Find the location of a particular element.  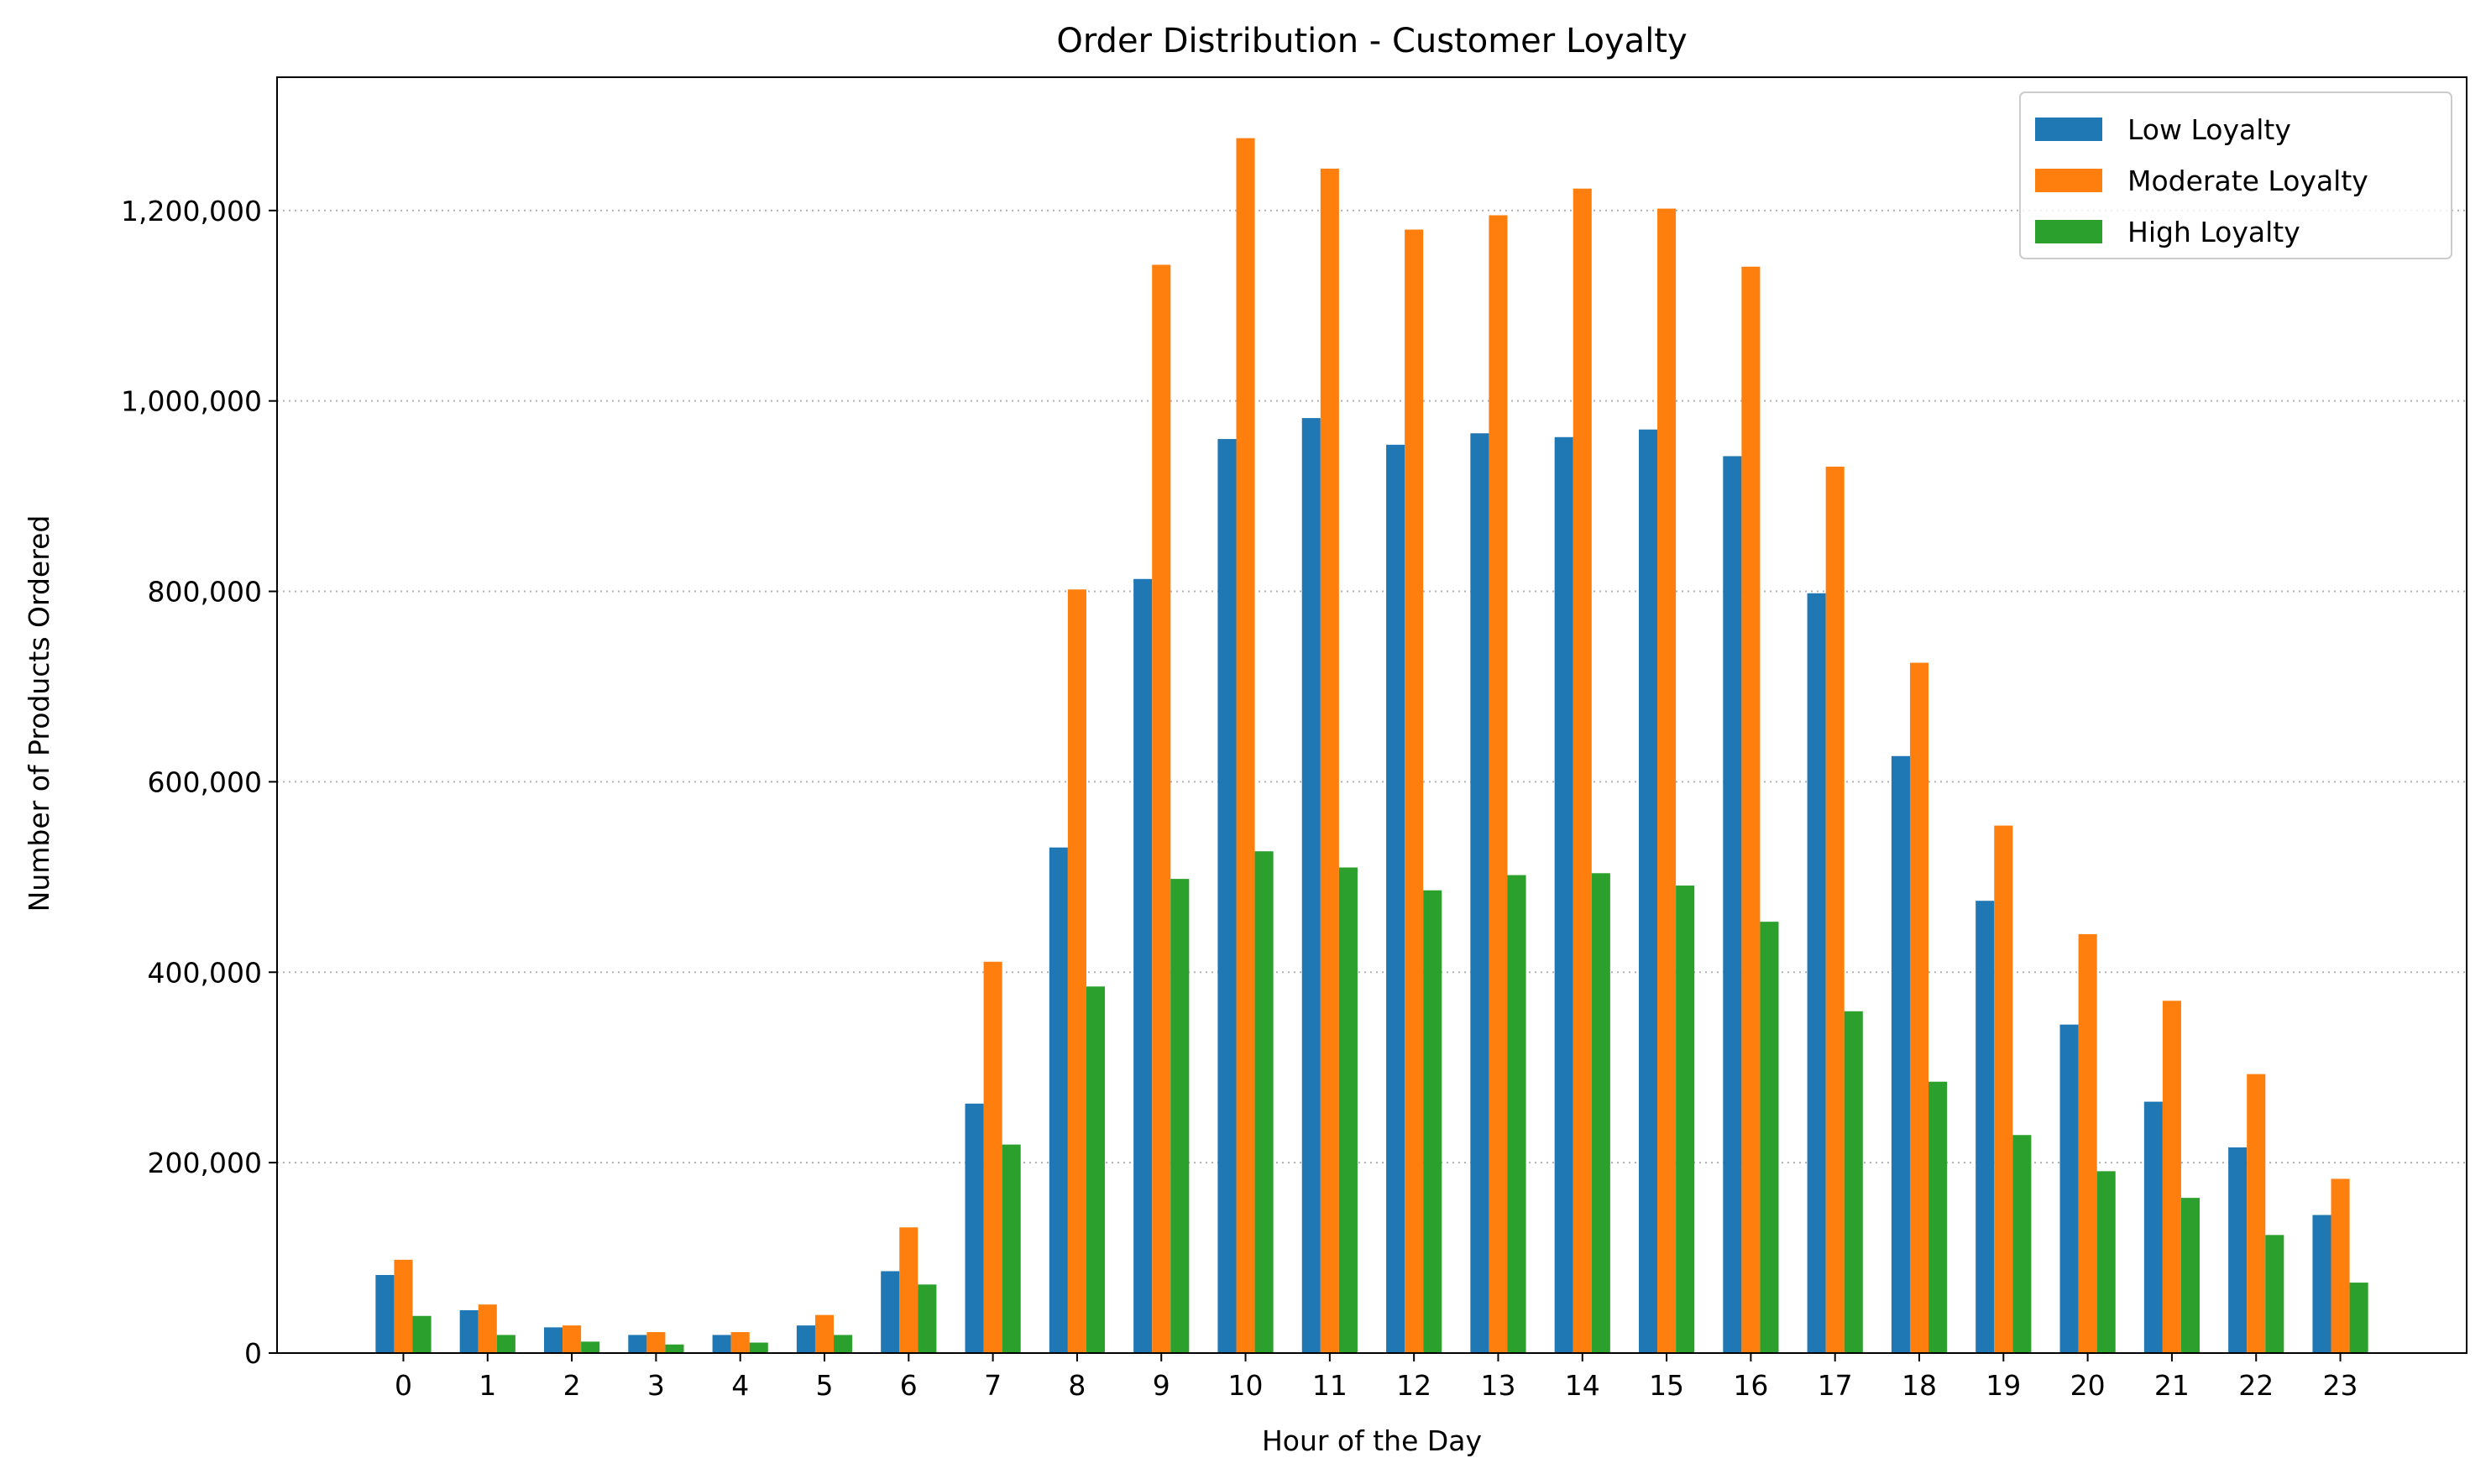

chart-title: Order Distribution - Customer Loyalty is located at coordinates (1372, 41).